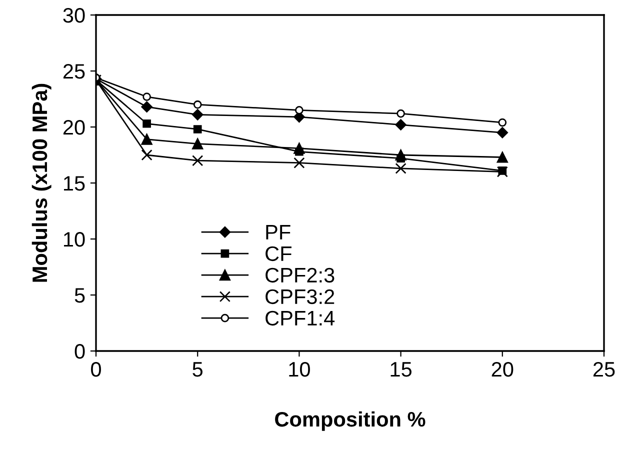 This screenshot has width=623, height=459. I want to click on legend-label: CPF3:2, so click(300, 296).